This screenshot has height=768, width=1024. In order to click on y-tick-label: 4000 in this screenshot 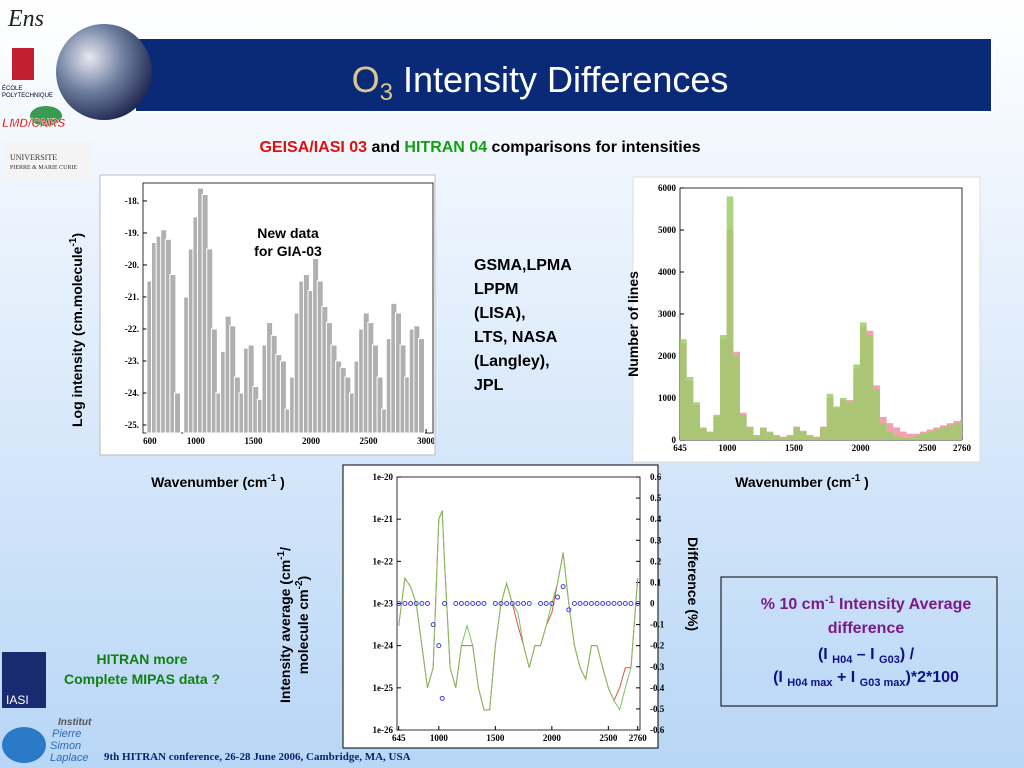, I will do `click(667, 272)`.